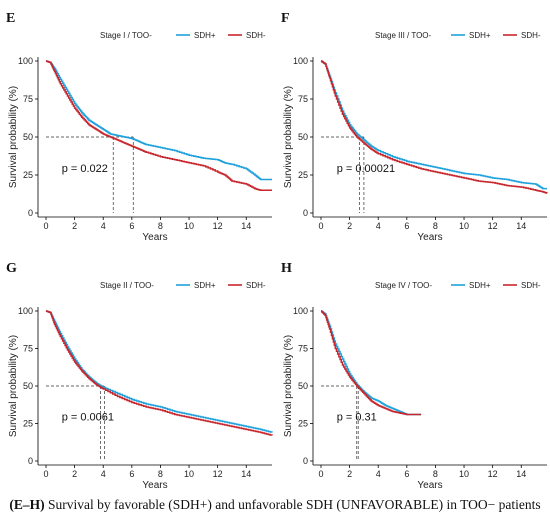  Describe the element at coordinates (10, 18) in the screenshot. I see `panel-letter: E` at that location.